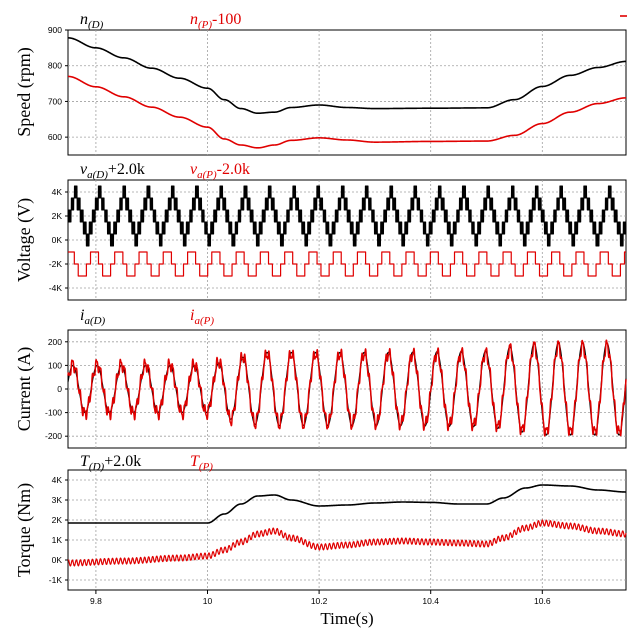 This screenshot has height=640, width=630. What do you see at coordinates (24, 530) in the screenshot?
I see `torque-y-axis-label: Torque (Nm)` at bounding box center [24, 530].